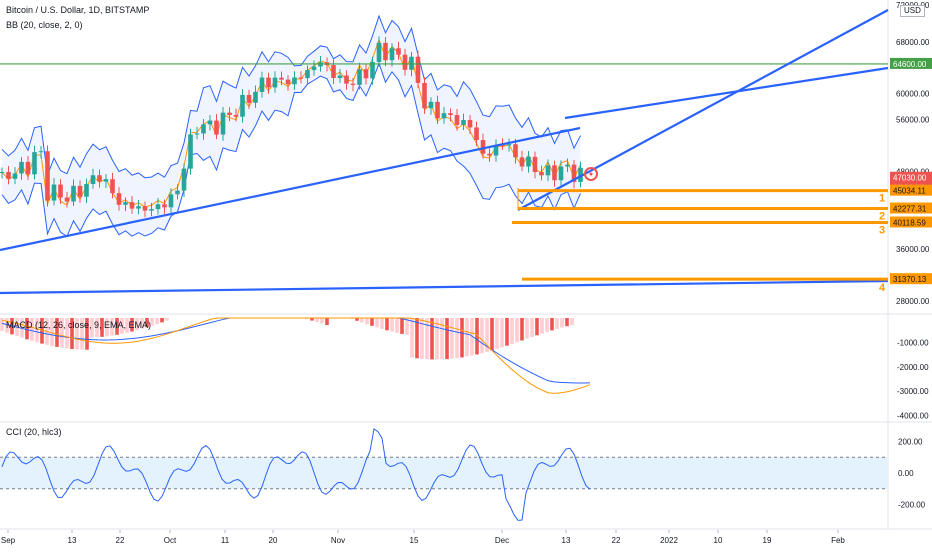 This screenshot has width=932, height=555. Describe the element at coordinates (913, 367) in the screenshot. I see `macd-tick-label: -2000.00` at that location.